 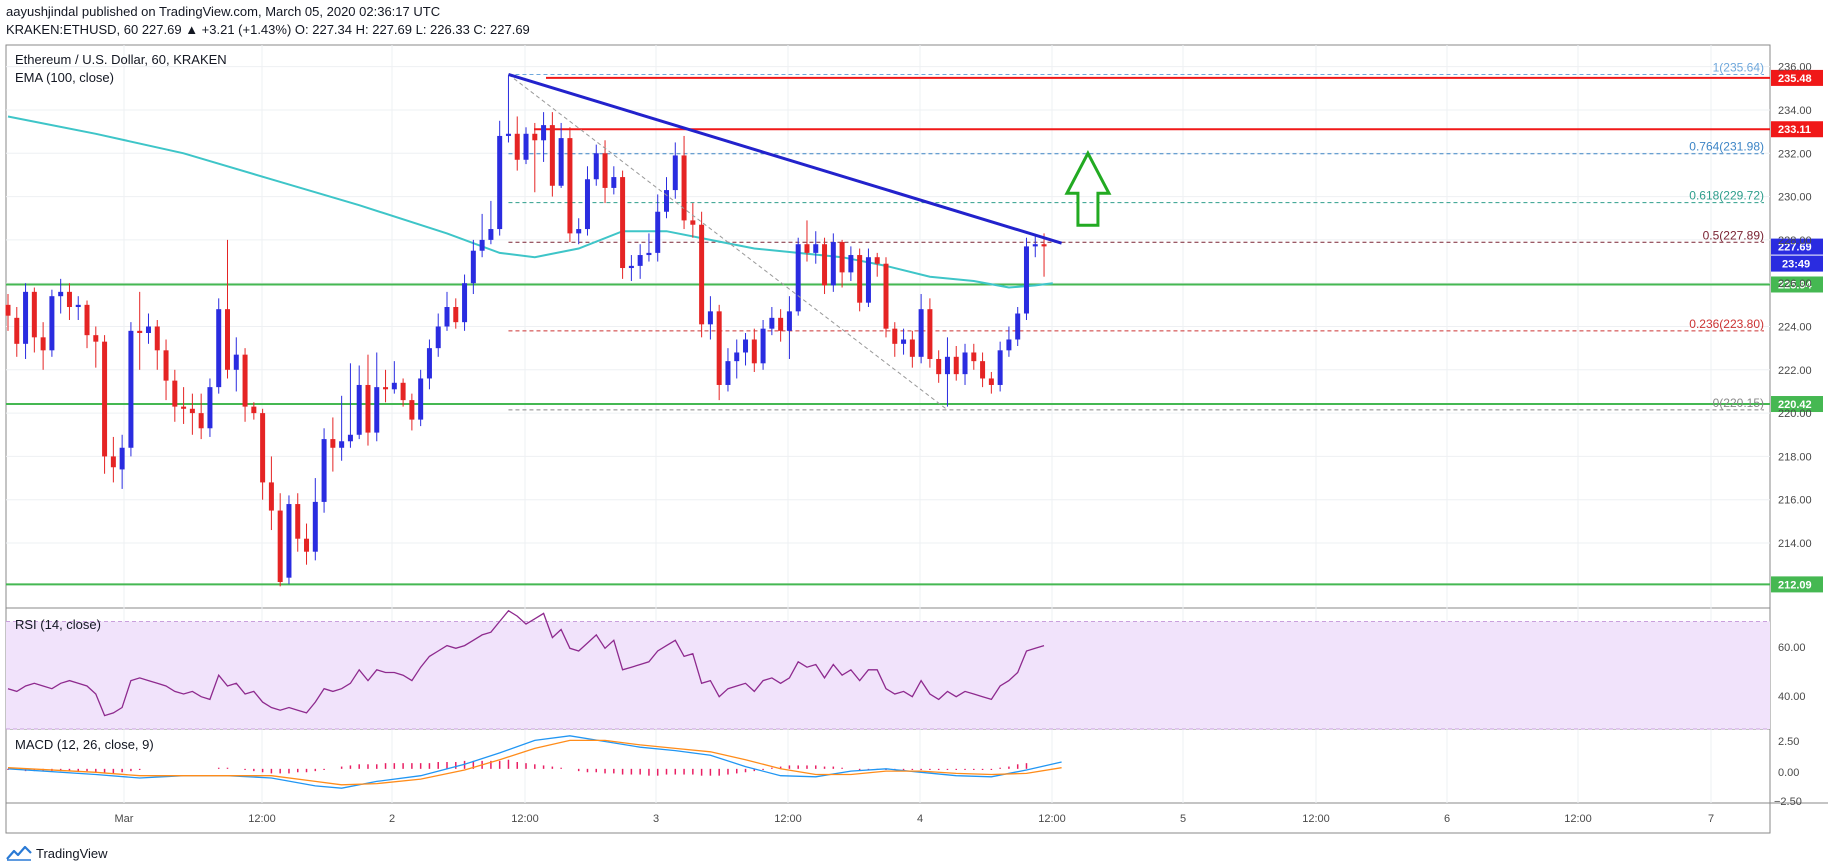 I want to click on tradingview-brand: TradingView, so click(x=57, y=853).